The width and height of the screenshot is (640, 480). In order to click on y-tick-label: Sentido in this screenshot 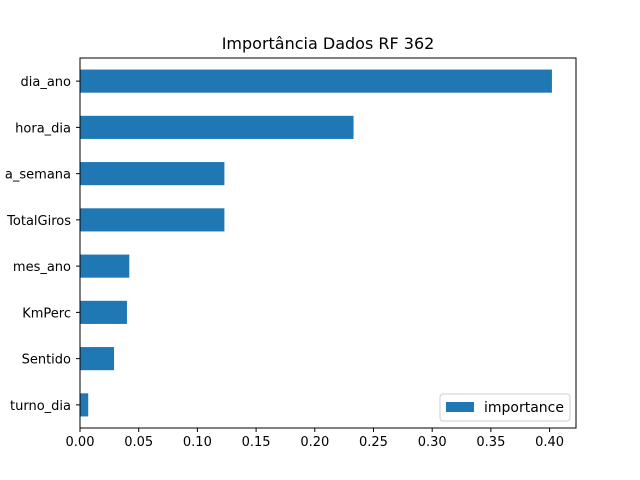, I will do `click(46, 360)`.